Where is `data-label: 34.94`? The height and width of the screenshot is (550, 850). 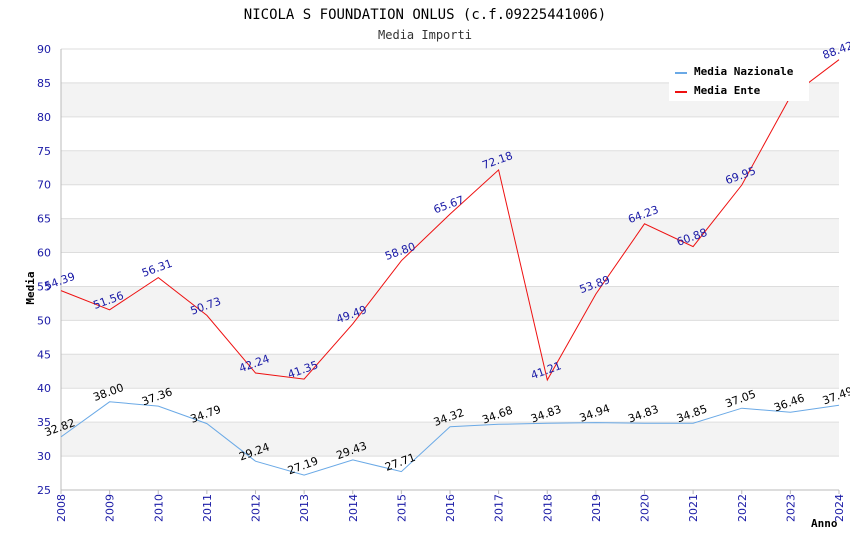
data-label: 34.94 is located at coordinates (595, 413).